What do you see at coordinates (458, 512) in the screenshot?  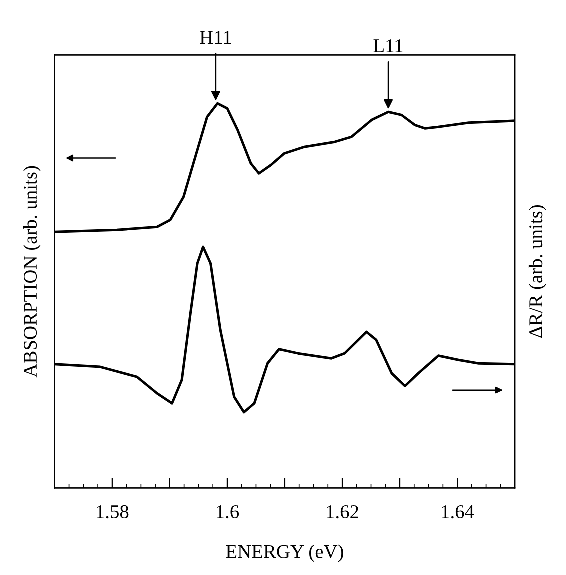 I see `x-tick-label: 1.64` at bounding box center [458, 512].